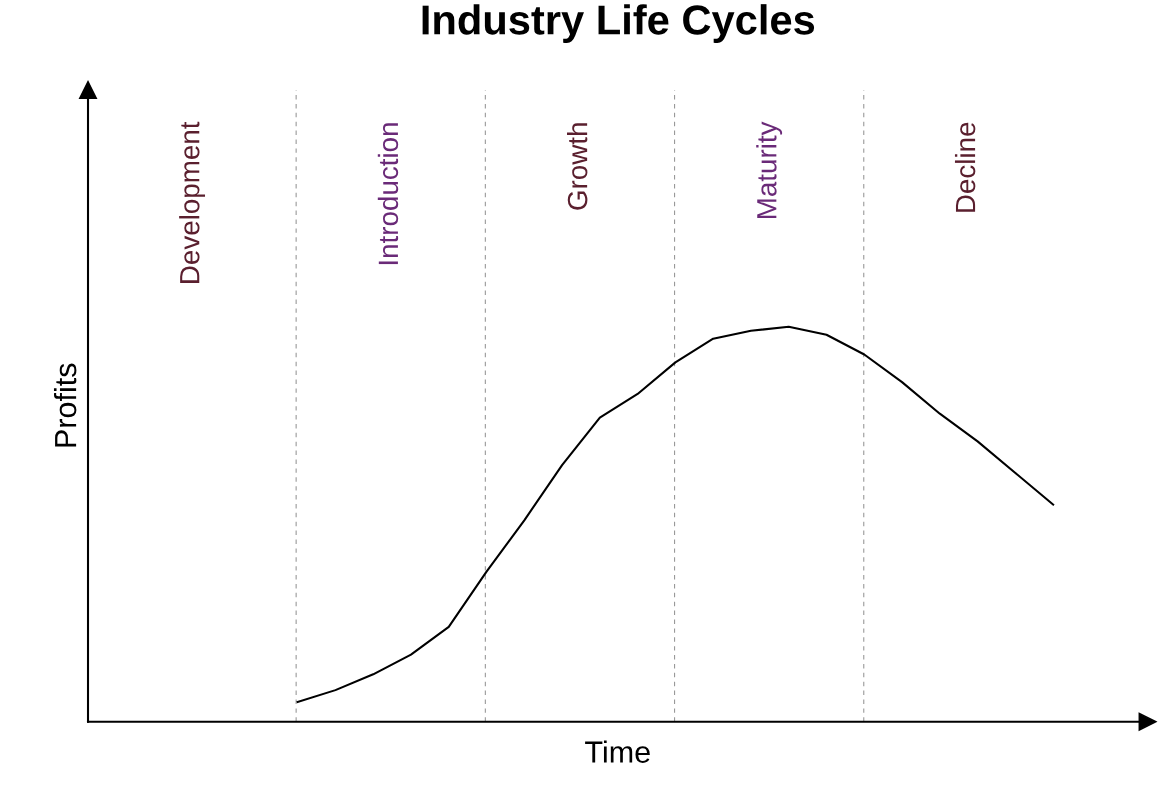 The width and height of the screenshot is (1158, 810). What do you see at coordinates (388, 194) in the screenshot?
I see `text: Introduction` at bounding box center [388, 194].